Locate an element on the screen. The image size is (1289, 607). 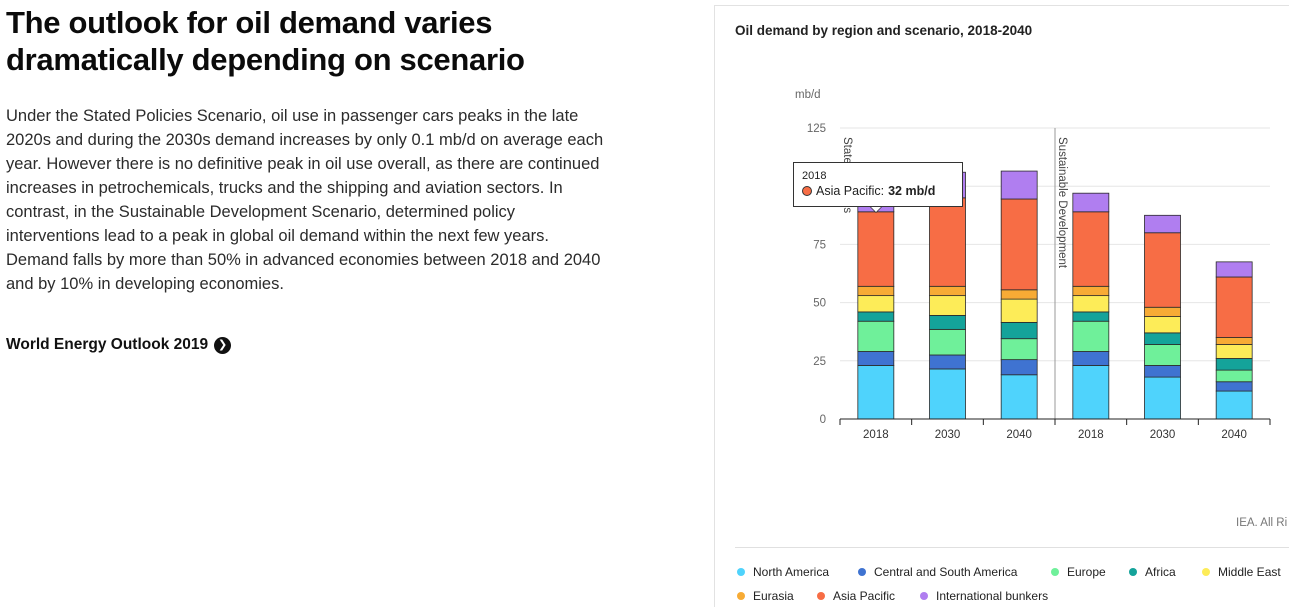
legend-dot-middle-east is located at coordinates (1206, 572).